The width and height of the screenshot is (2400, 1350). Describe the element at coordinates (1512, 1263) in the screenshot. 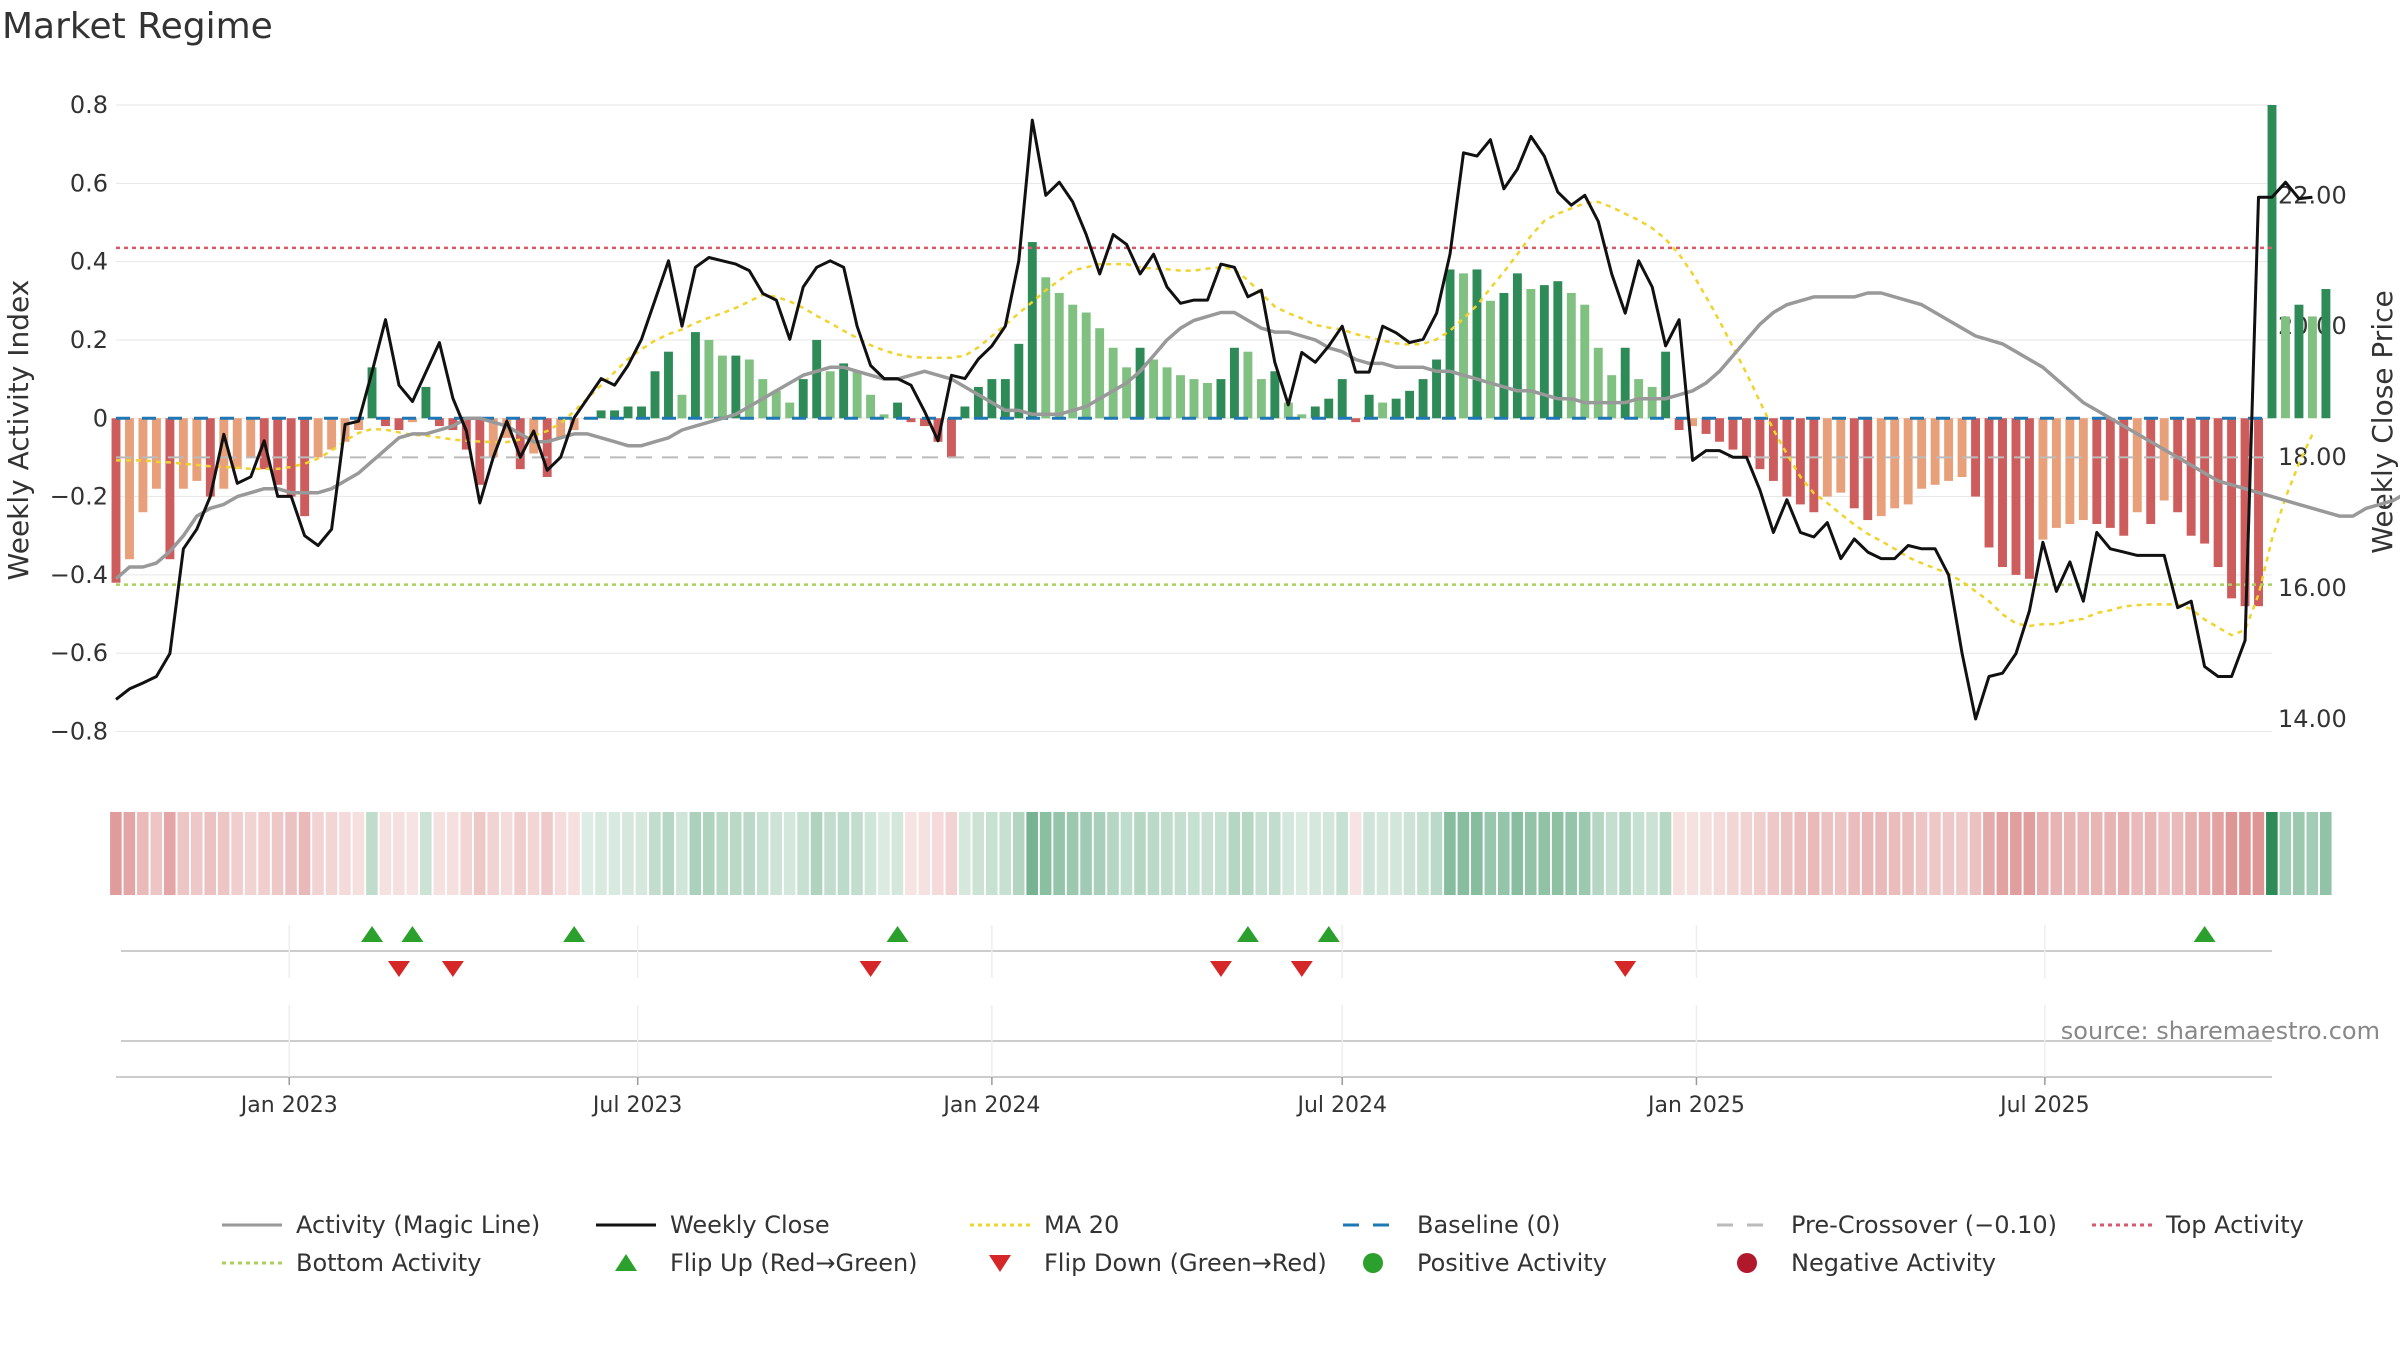

I see `legend-label: Positive Activity` at that location.